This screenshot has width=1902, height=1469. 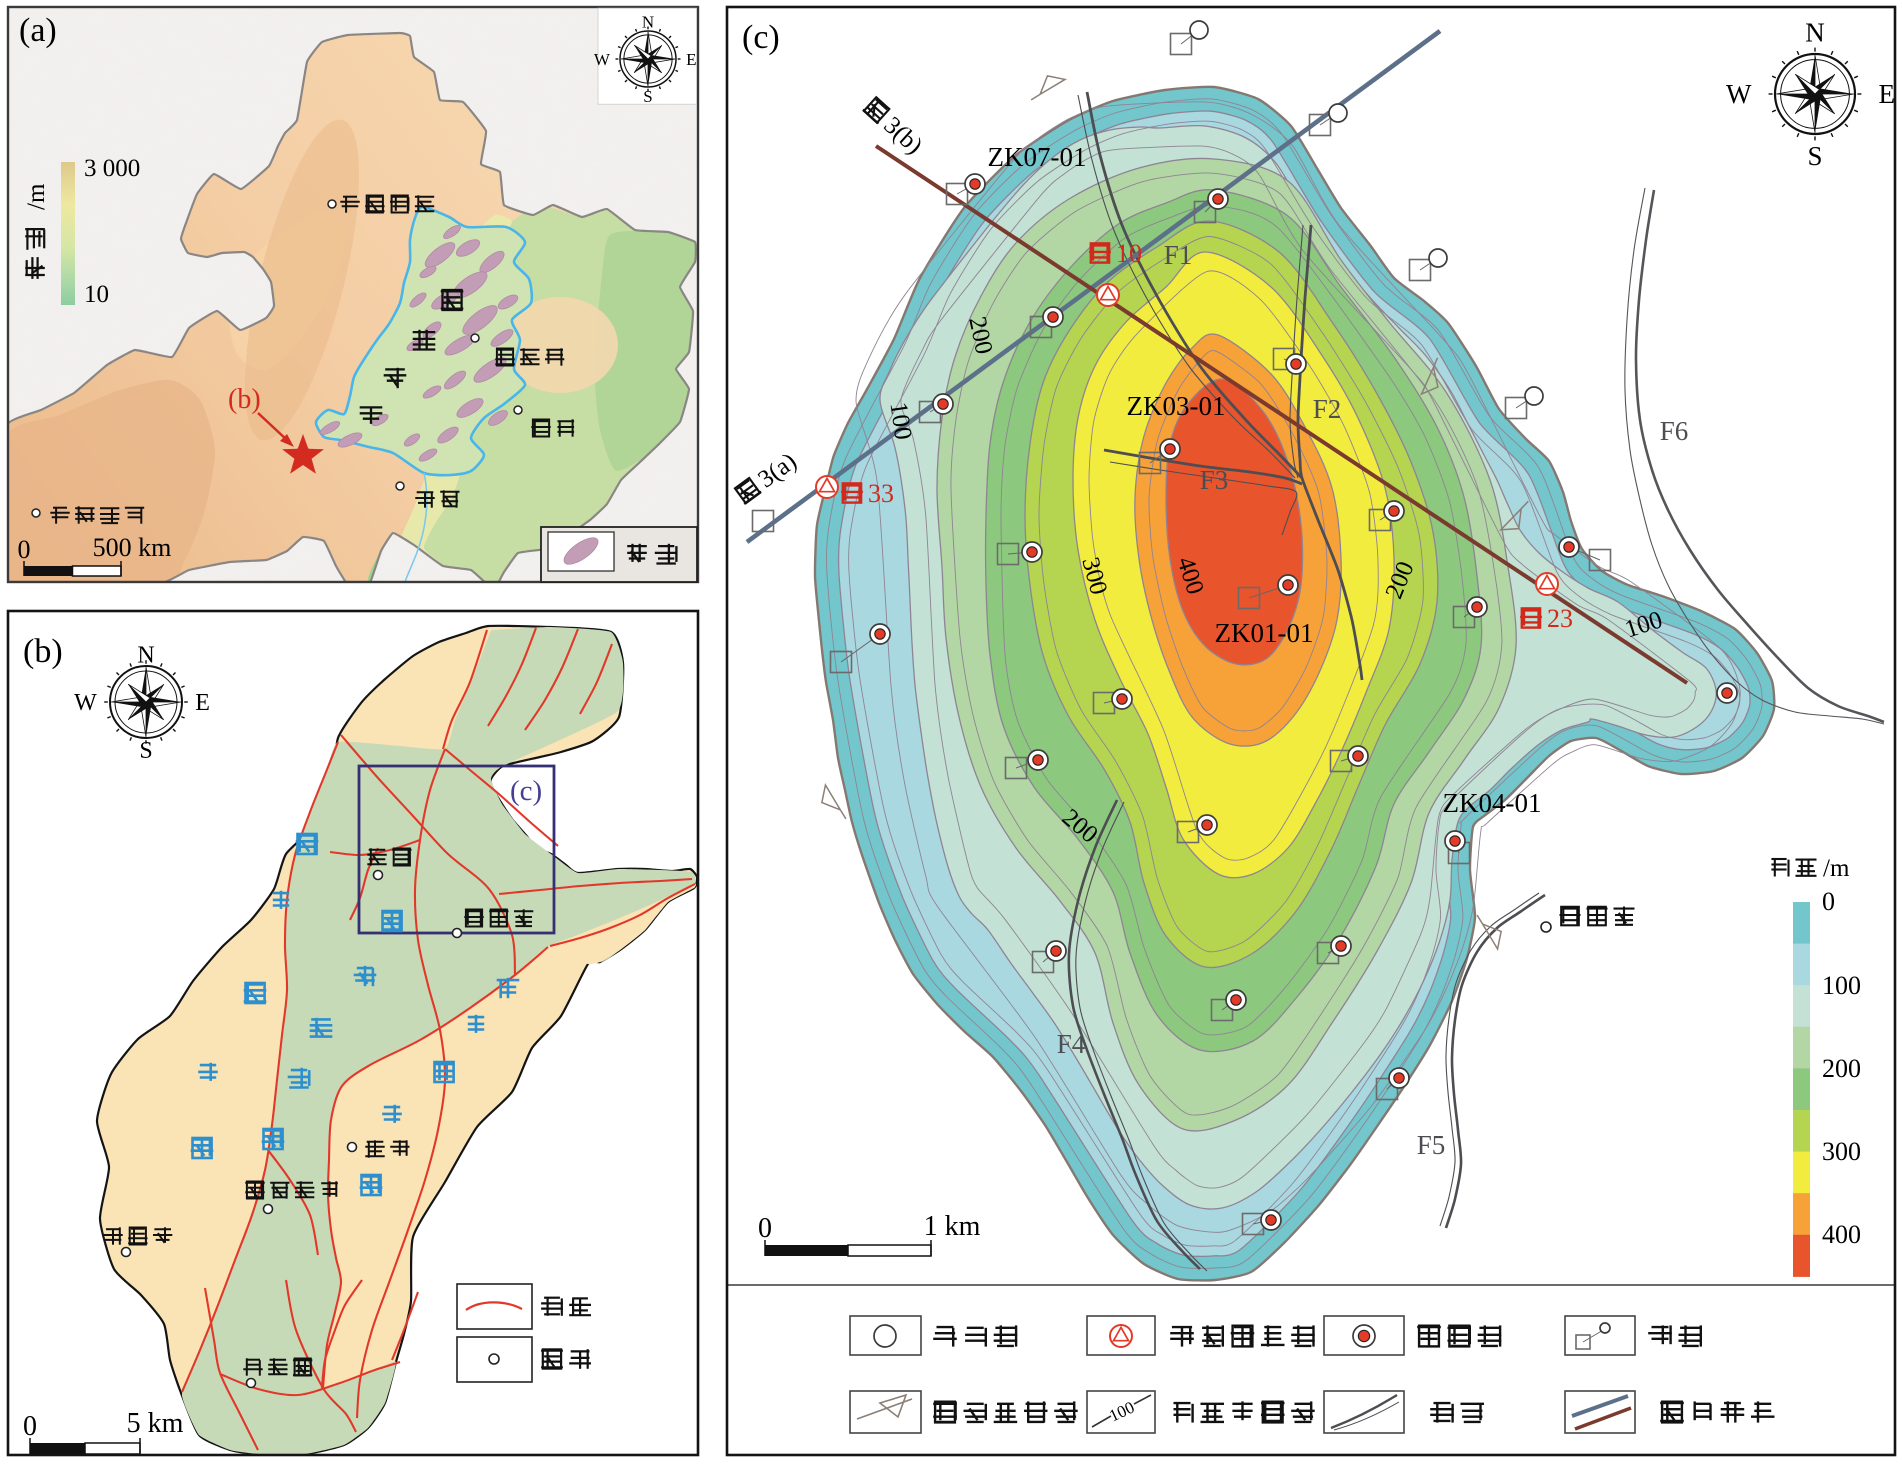 What do you see at coordinates (1327, 409) in the screenshot?
I see `svg-text: F2` at bounding box center [1327, 409].